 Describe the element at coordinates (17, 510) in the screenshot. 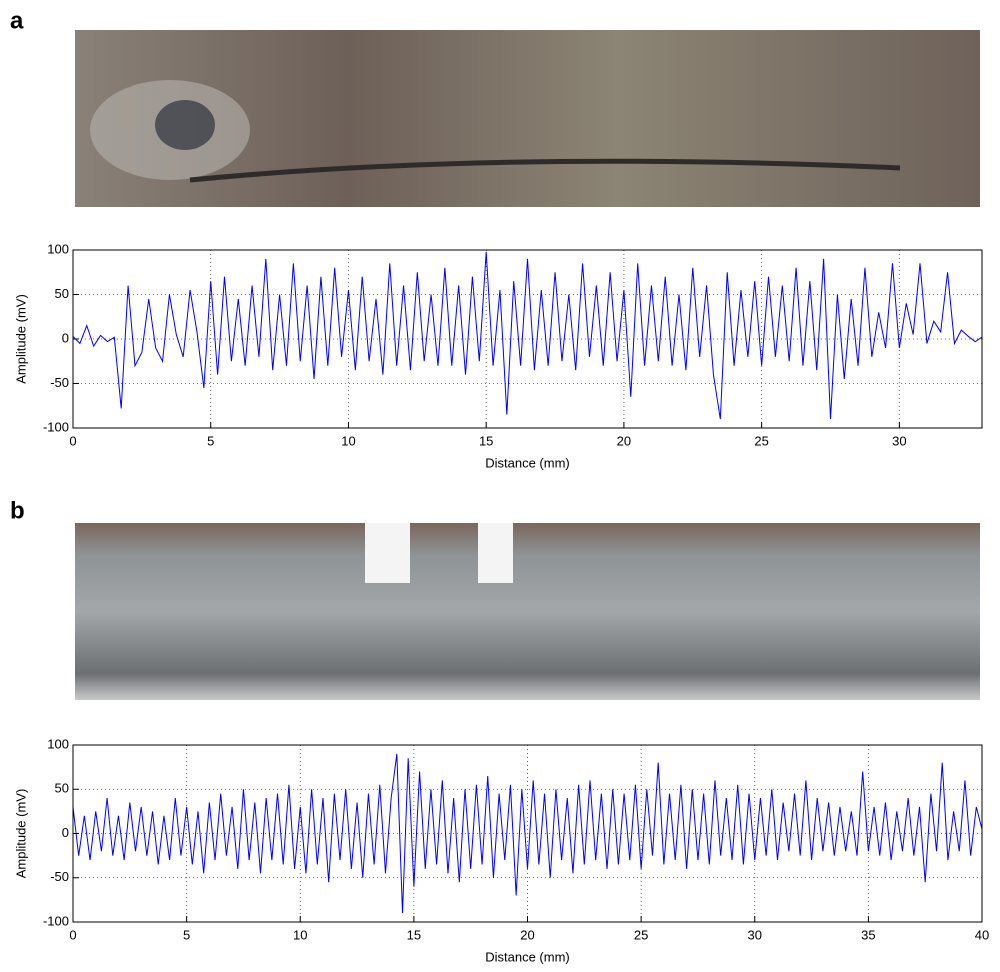

I see `panel-label: b` at that location.